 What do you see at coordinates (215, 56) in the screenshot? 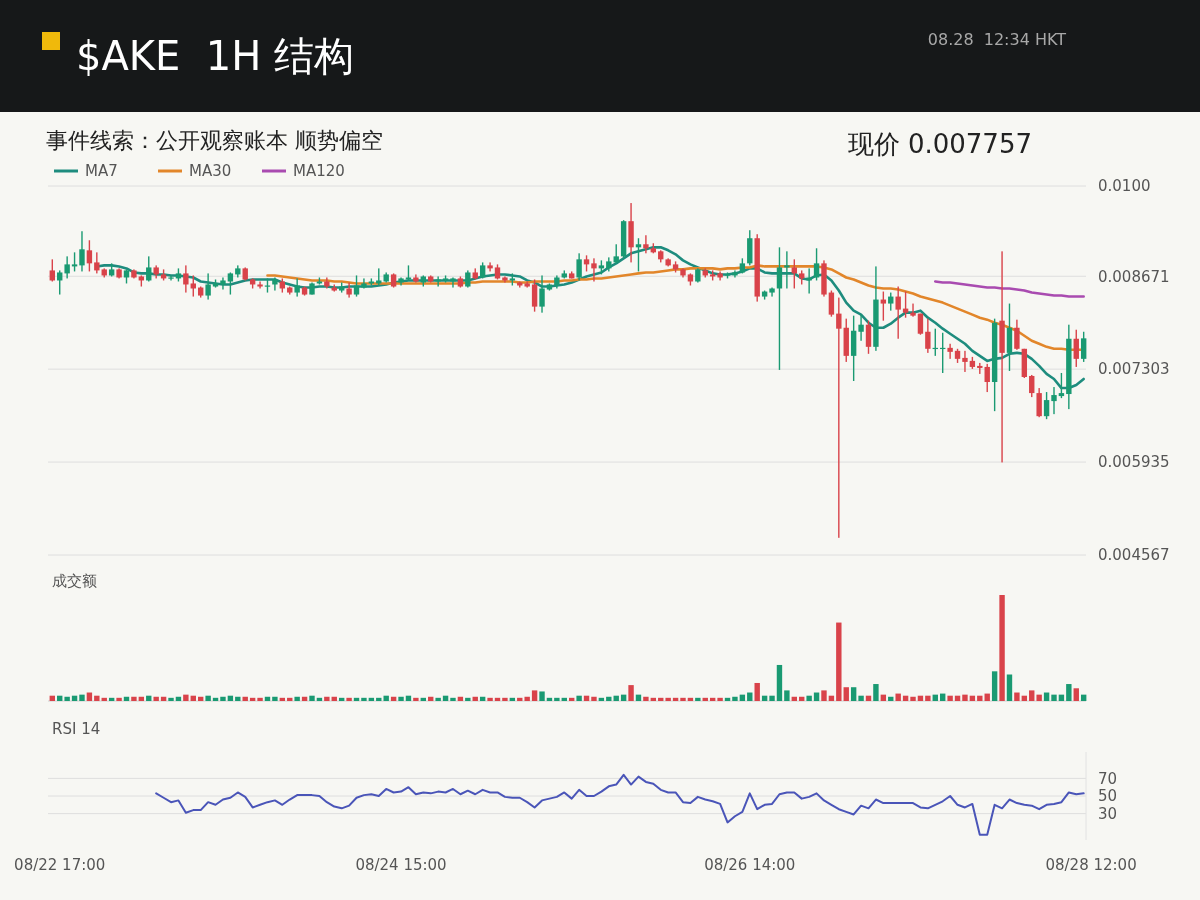
I see `chart-title: $AKE 1H 结构` at bounding box center [215, 56].